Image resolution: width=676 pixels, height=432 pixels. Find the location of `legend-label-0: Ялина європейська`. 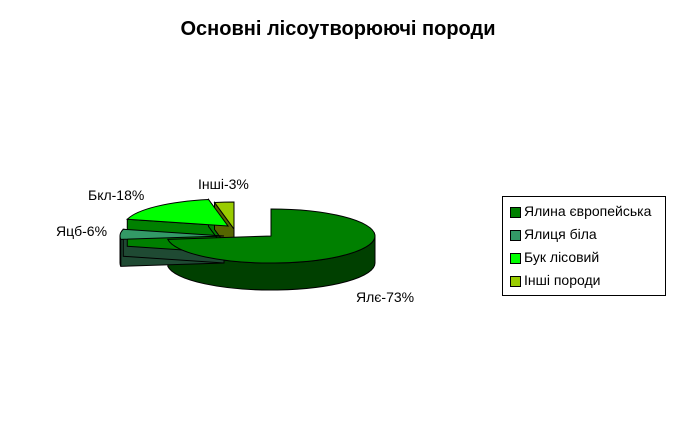

legend-label-0: Ялина європейська is located at coordinates (588, 211).